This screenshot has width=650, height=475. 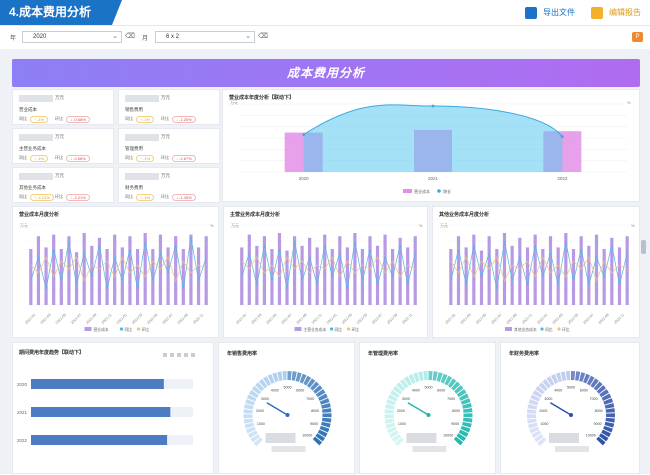 I want to click on month-select: 6 x 2 ⌄, so click(x=205, y=37).